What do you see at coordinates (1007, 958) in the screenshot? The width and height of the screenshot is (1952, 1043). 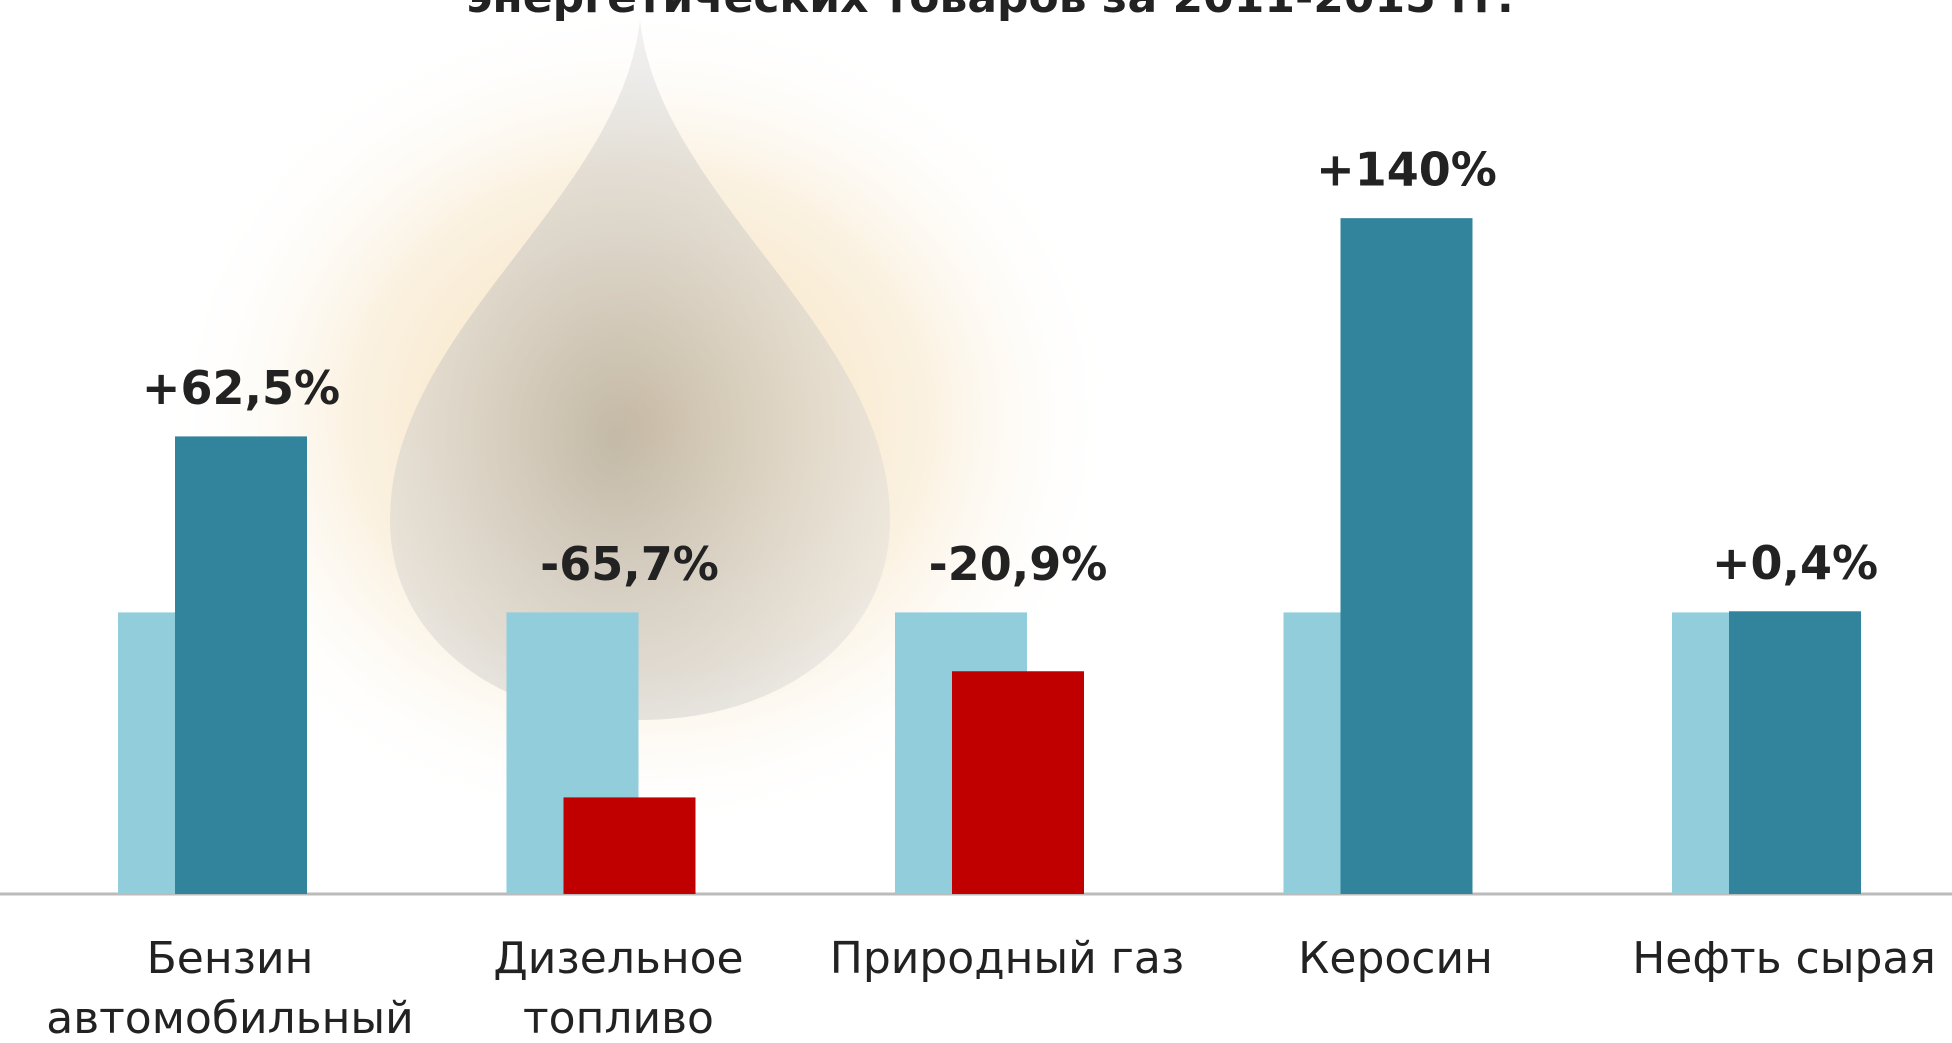 I see `x-tick-label: Природный газ` at bounding box center [1007, 958].